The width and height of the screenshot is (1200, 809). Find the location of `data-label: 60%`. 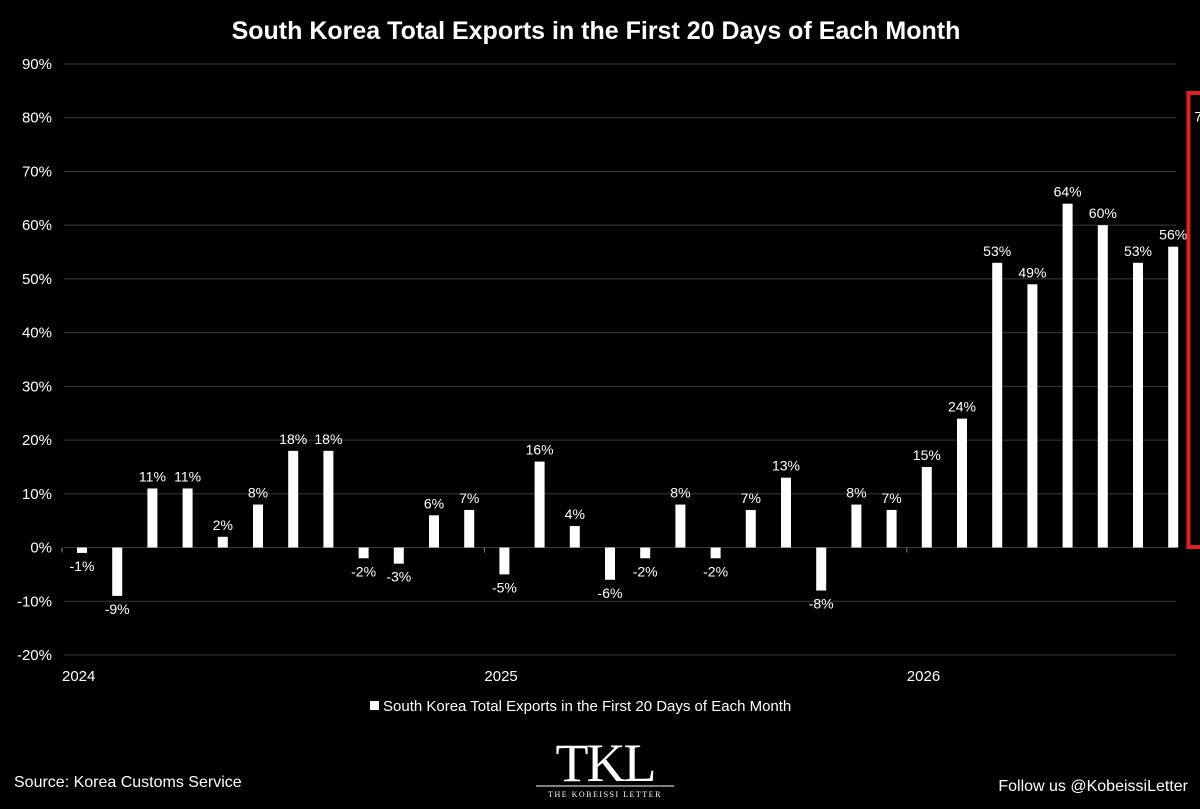

data-label: 60% is located at coordinates (1103, 213).